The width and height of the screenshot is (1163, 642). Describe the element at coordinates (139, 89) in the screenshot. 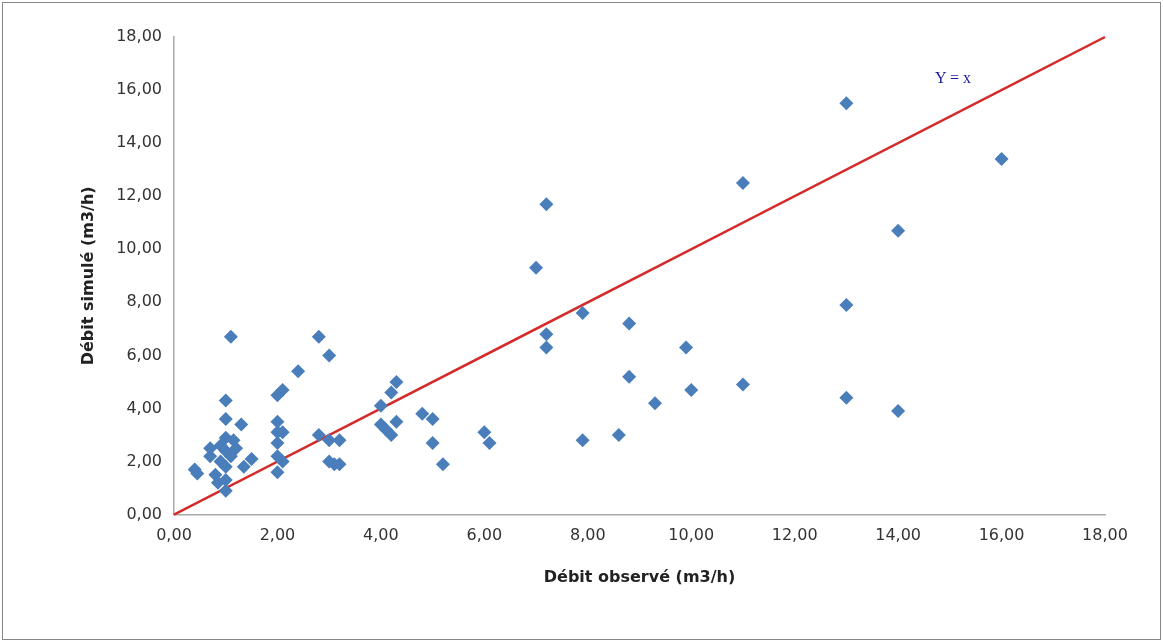

I see `y-tick-label: 16,00` at that location.